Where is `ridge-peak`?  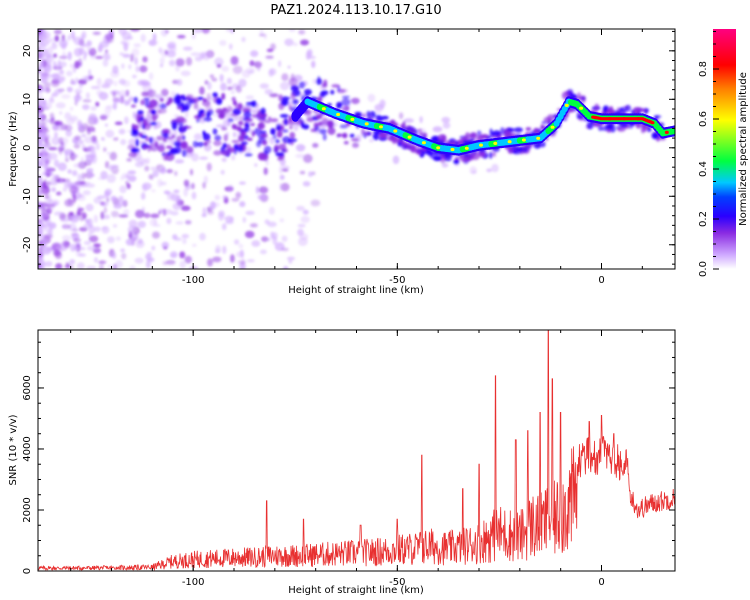 ridge-peak is located at coordinates (366, 124).